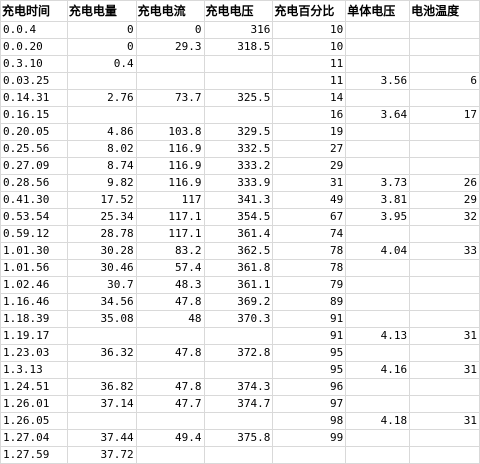 Image resolution: width=480 pixels, height=464 pixels. Describe the element at coordinates (34, 285) in the screenshot. I see `cell-charge-time: 1.02.46` at that location.